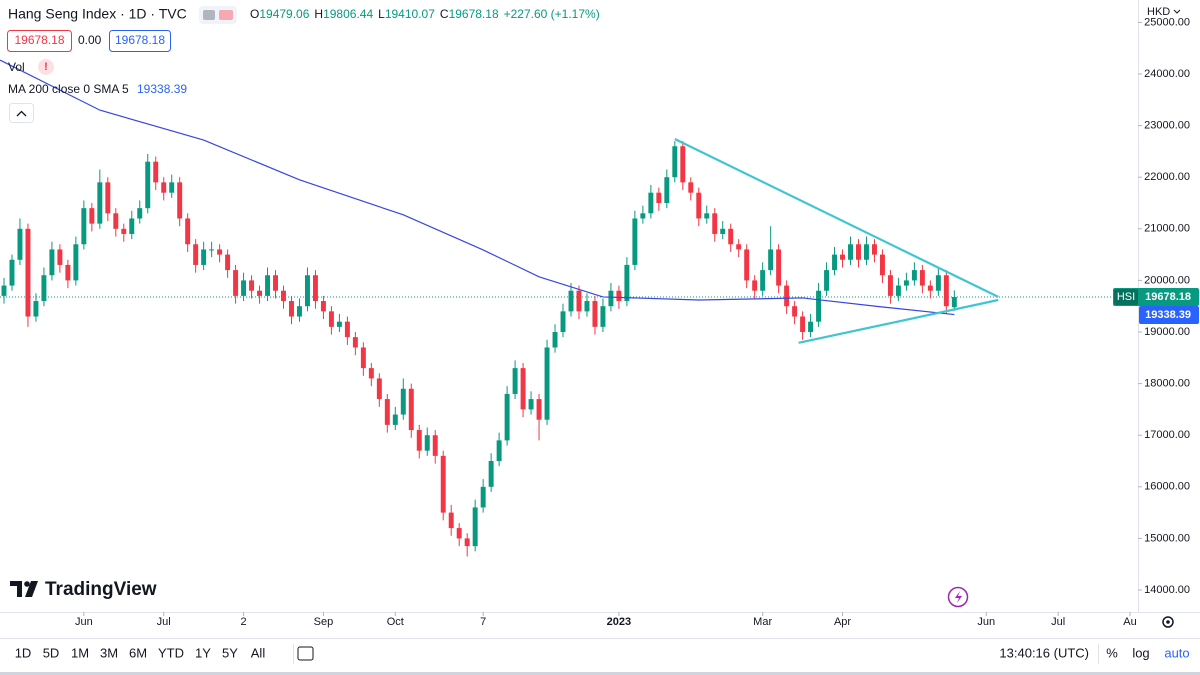  What do you see at coordinates (1167, 74) in the screenshot?
I see `y-tick-label: 24000.00` at bounding box center [1167, 74].